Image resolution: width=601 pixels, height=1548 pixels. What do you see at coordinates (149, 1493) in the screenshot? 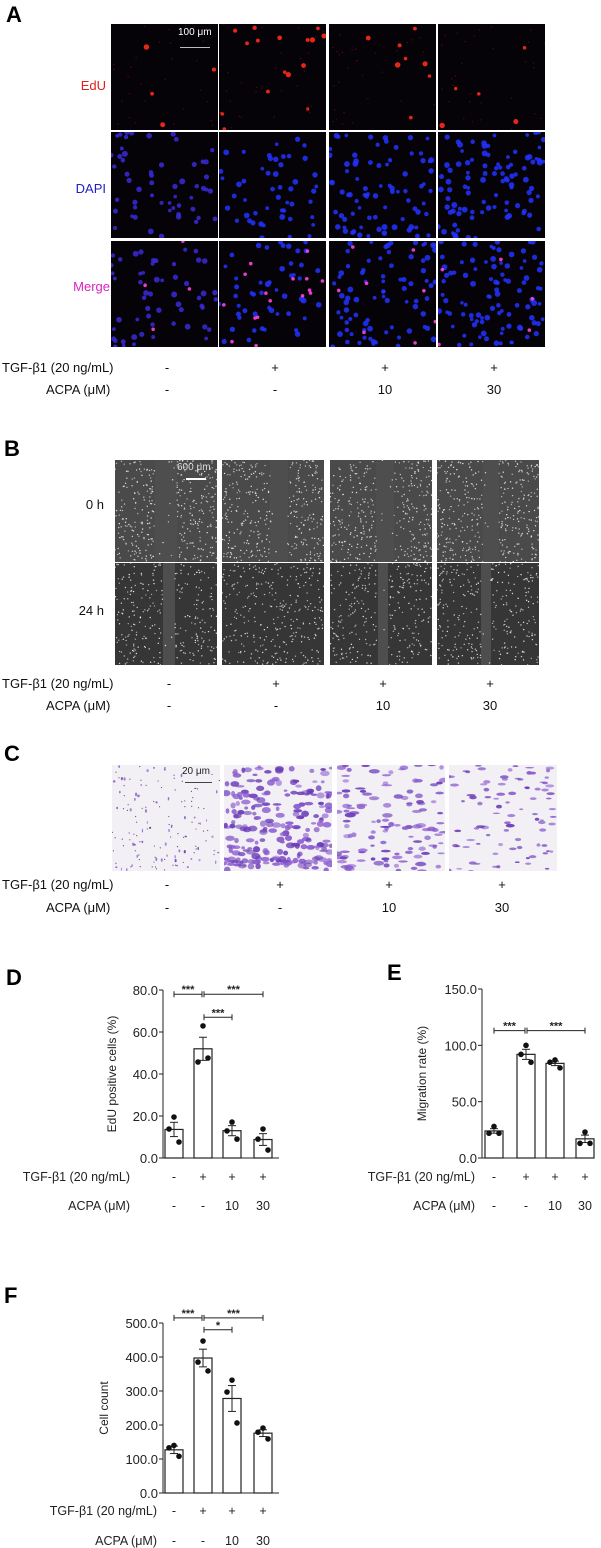
I see `chart-f-y-tick-label: 0.0` at bounding box center [149, 1493].